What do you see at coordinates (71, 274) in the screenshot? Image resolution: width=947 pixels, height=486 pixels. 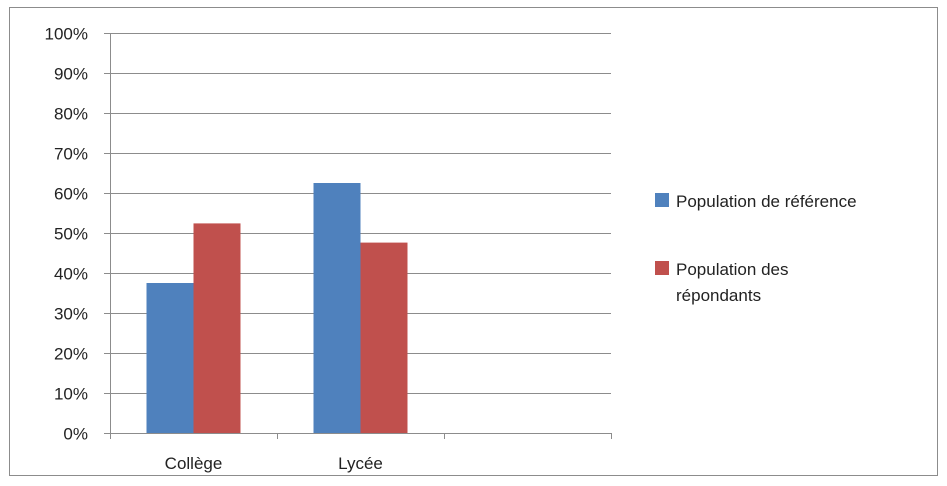 I see `y-tick-label: 40%` at bounding box center [71, 274].